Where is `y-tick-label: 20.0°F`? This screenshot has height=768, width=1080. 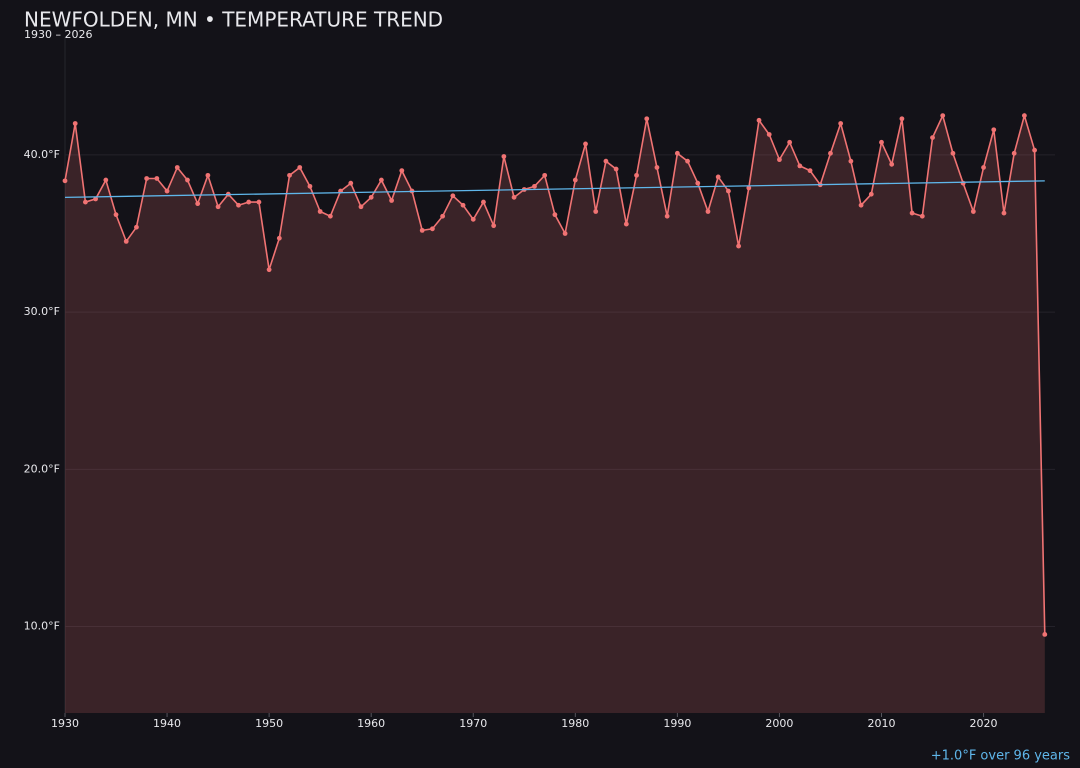
y-tick-label: 20.0°F is located at coordinates (42, 468).